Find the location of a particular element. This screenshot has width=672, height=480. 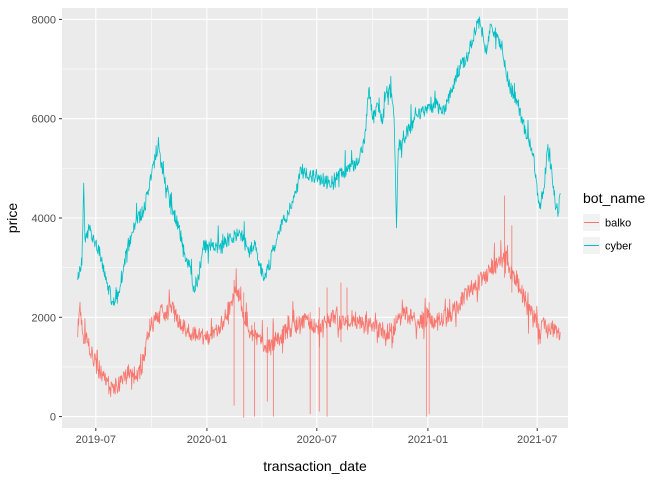

x-tick-label: 2019-07 is located at coordinates (96, 440).